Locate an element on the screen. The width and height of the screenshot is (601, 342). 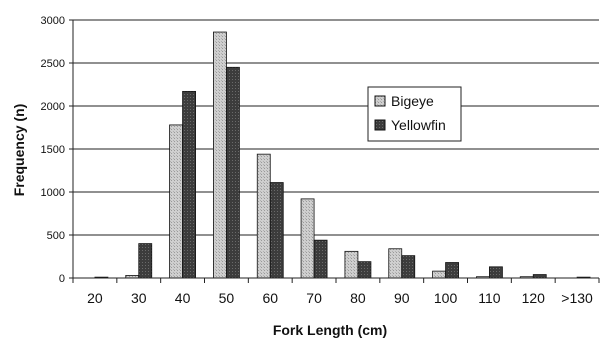
legend: Bigeye Yellowfin is located at coordinates (414, 114).